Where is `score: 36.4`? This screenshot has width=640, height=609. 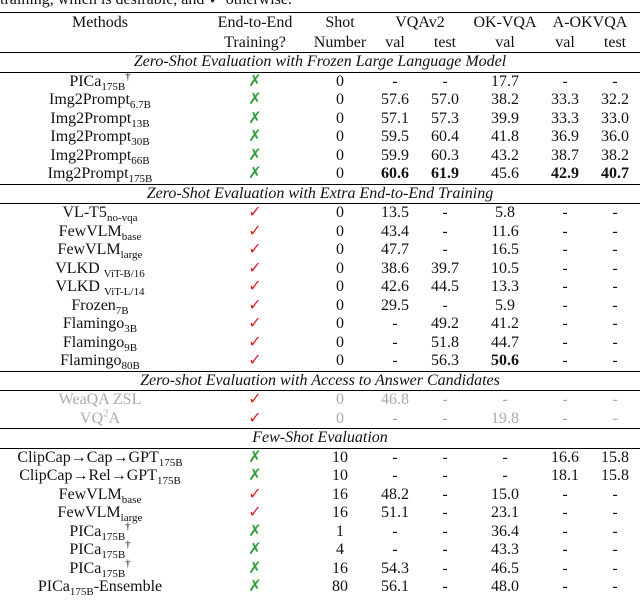 score: 36.4 is located at coordinates (505, 531).